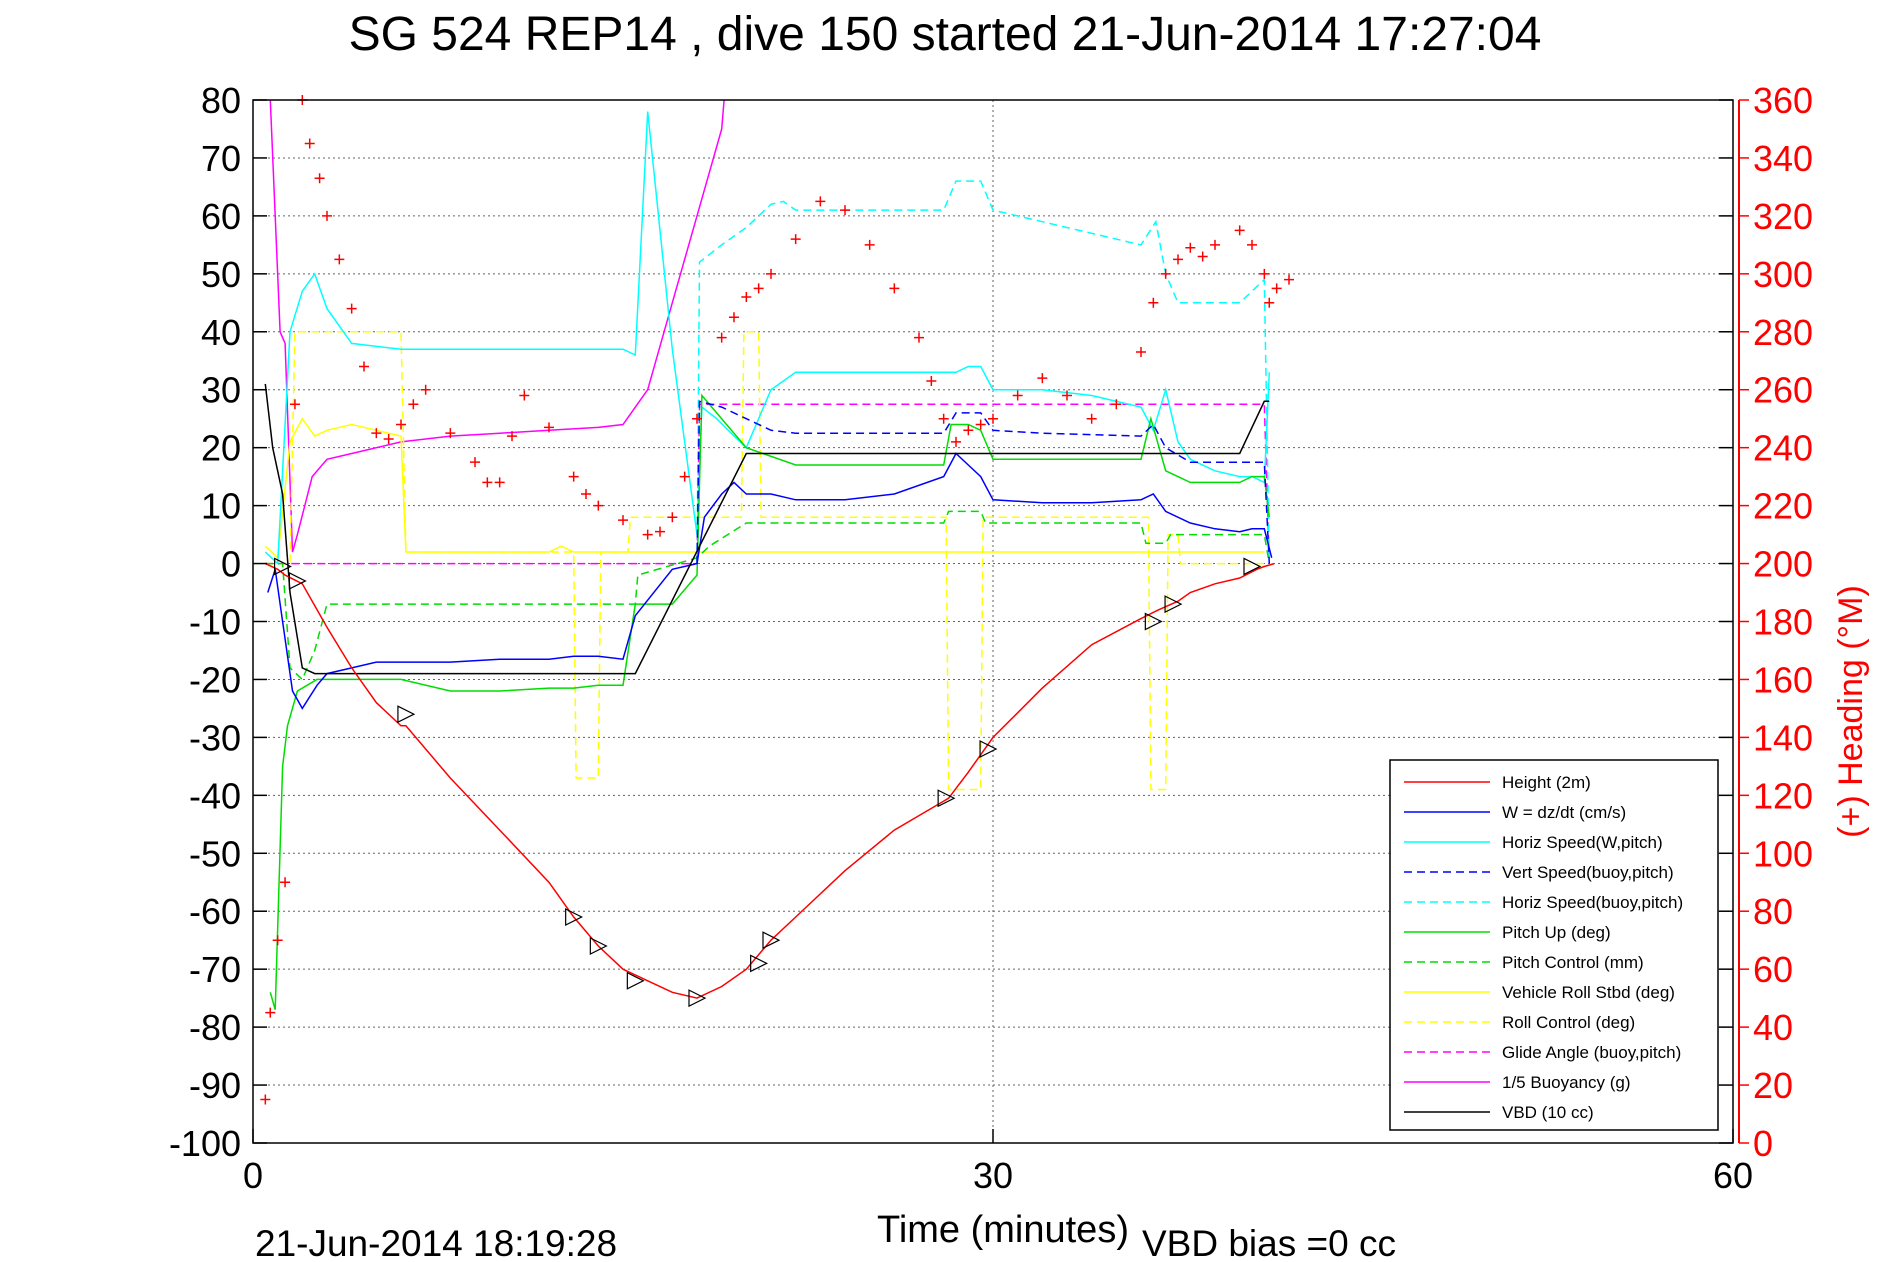  Describe the element at coordinates (1851, 711) in the screenshot. I see `right-axis-label: (+) Heading (°M)` at that location.